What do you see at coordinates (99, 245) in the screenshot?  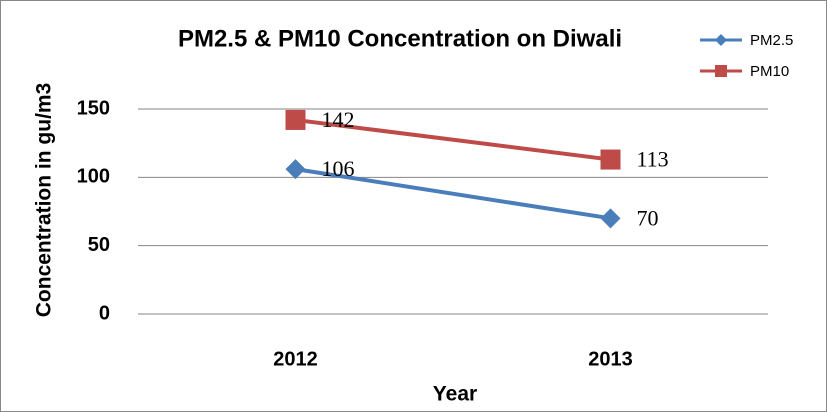 I see `y-tick-label: 50` at bounding box center [99, 245].